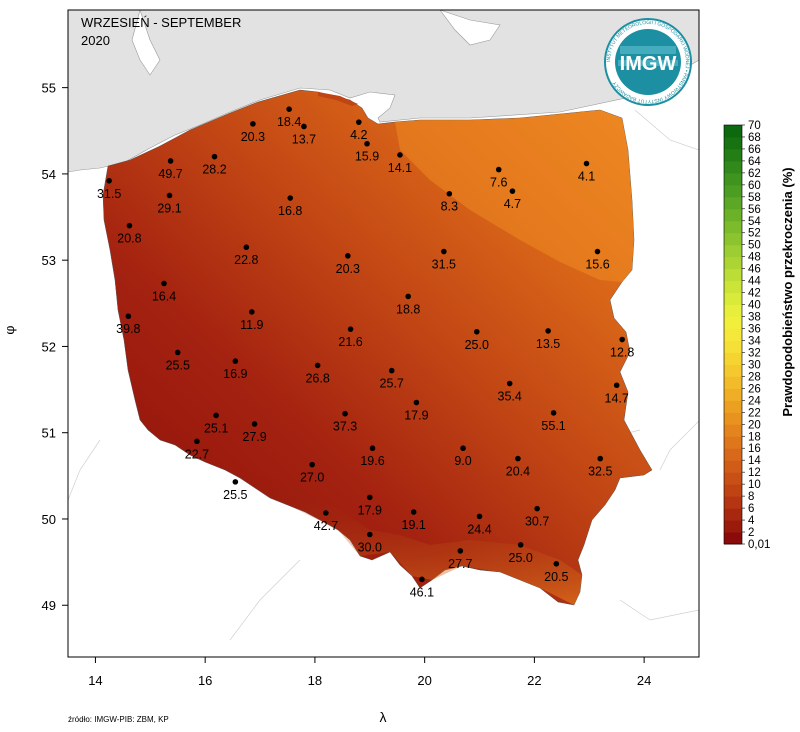 The width and height of the screenshot is (800, 732). What do you see at coordinates (754, 389) in the screenshot?
I see `colorbar-tick-label: 26` at bounding box center [754, 389].